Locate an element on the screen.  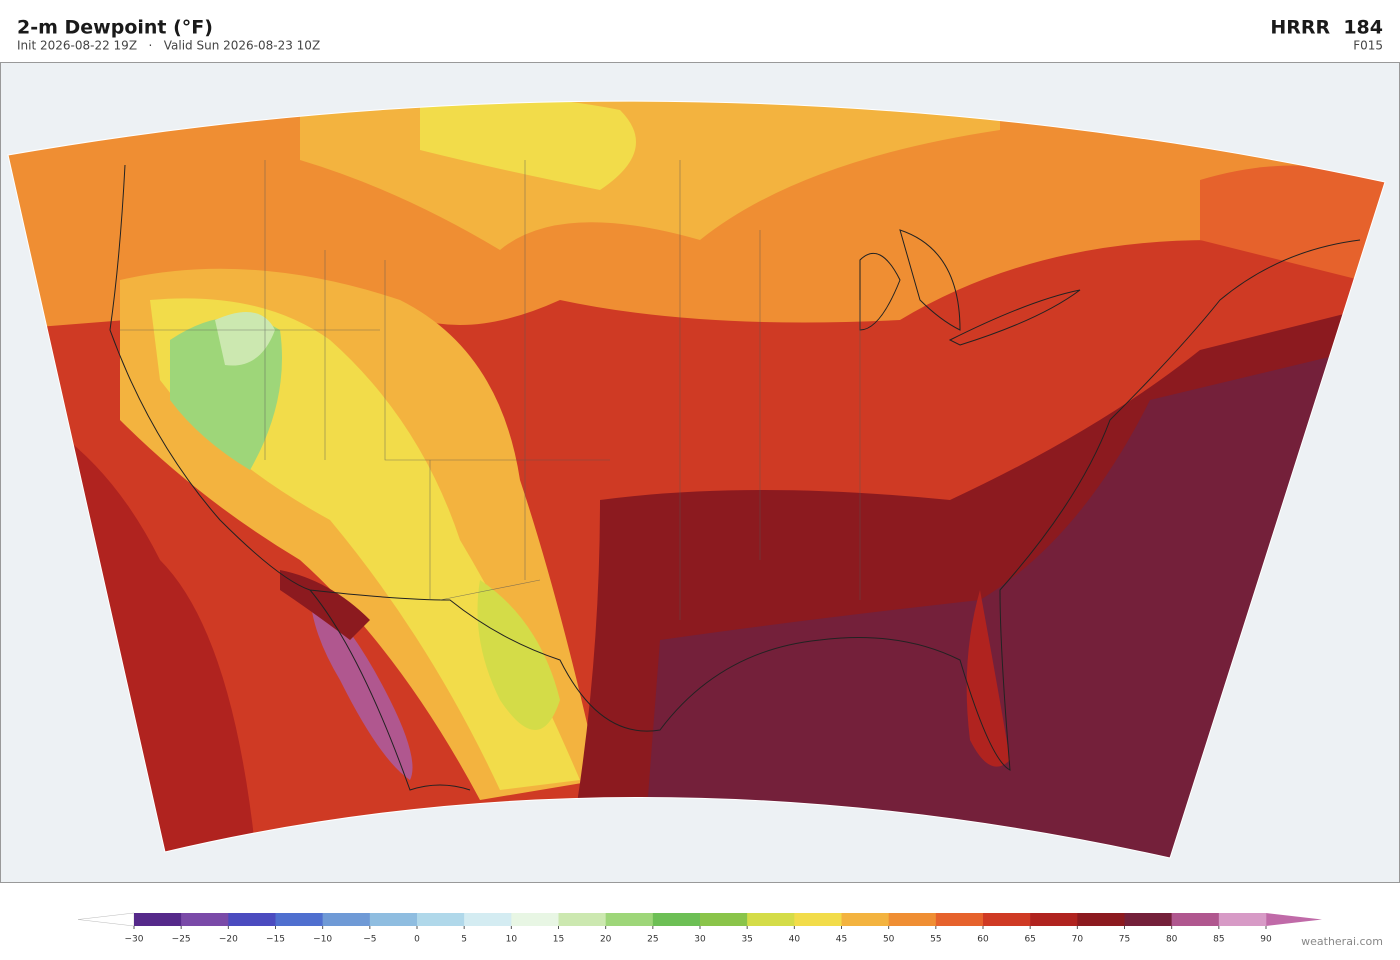
title: 2-m Dewpoint (°F) is located at coordinates (115, 28).